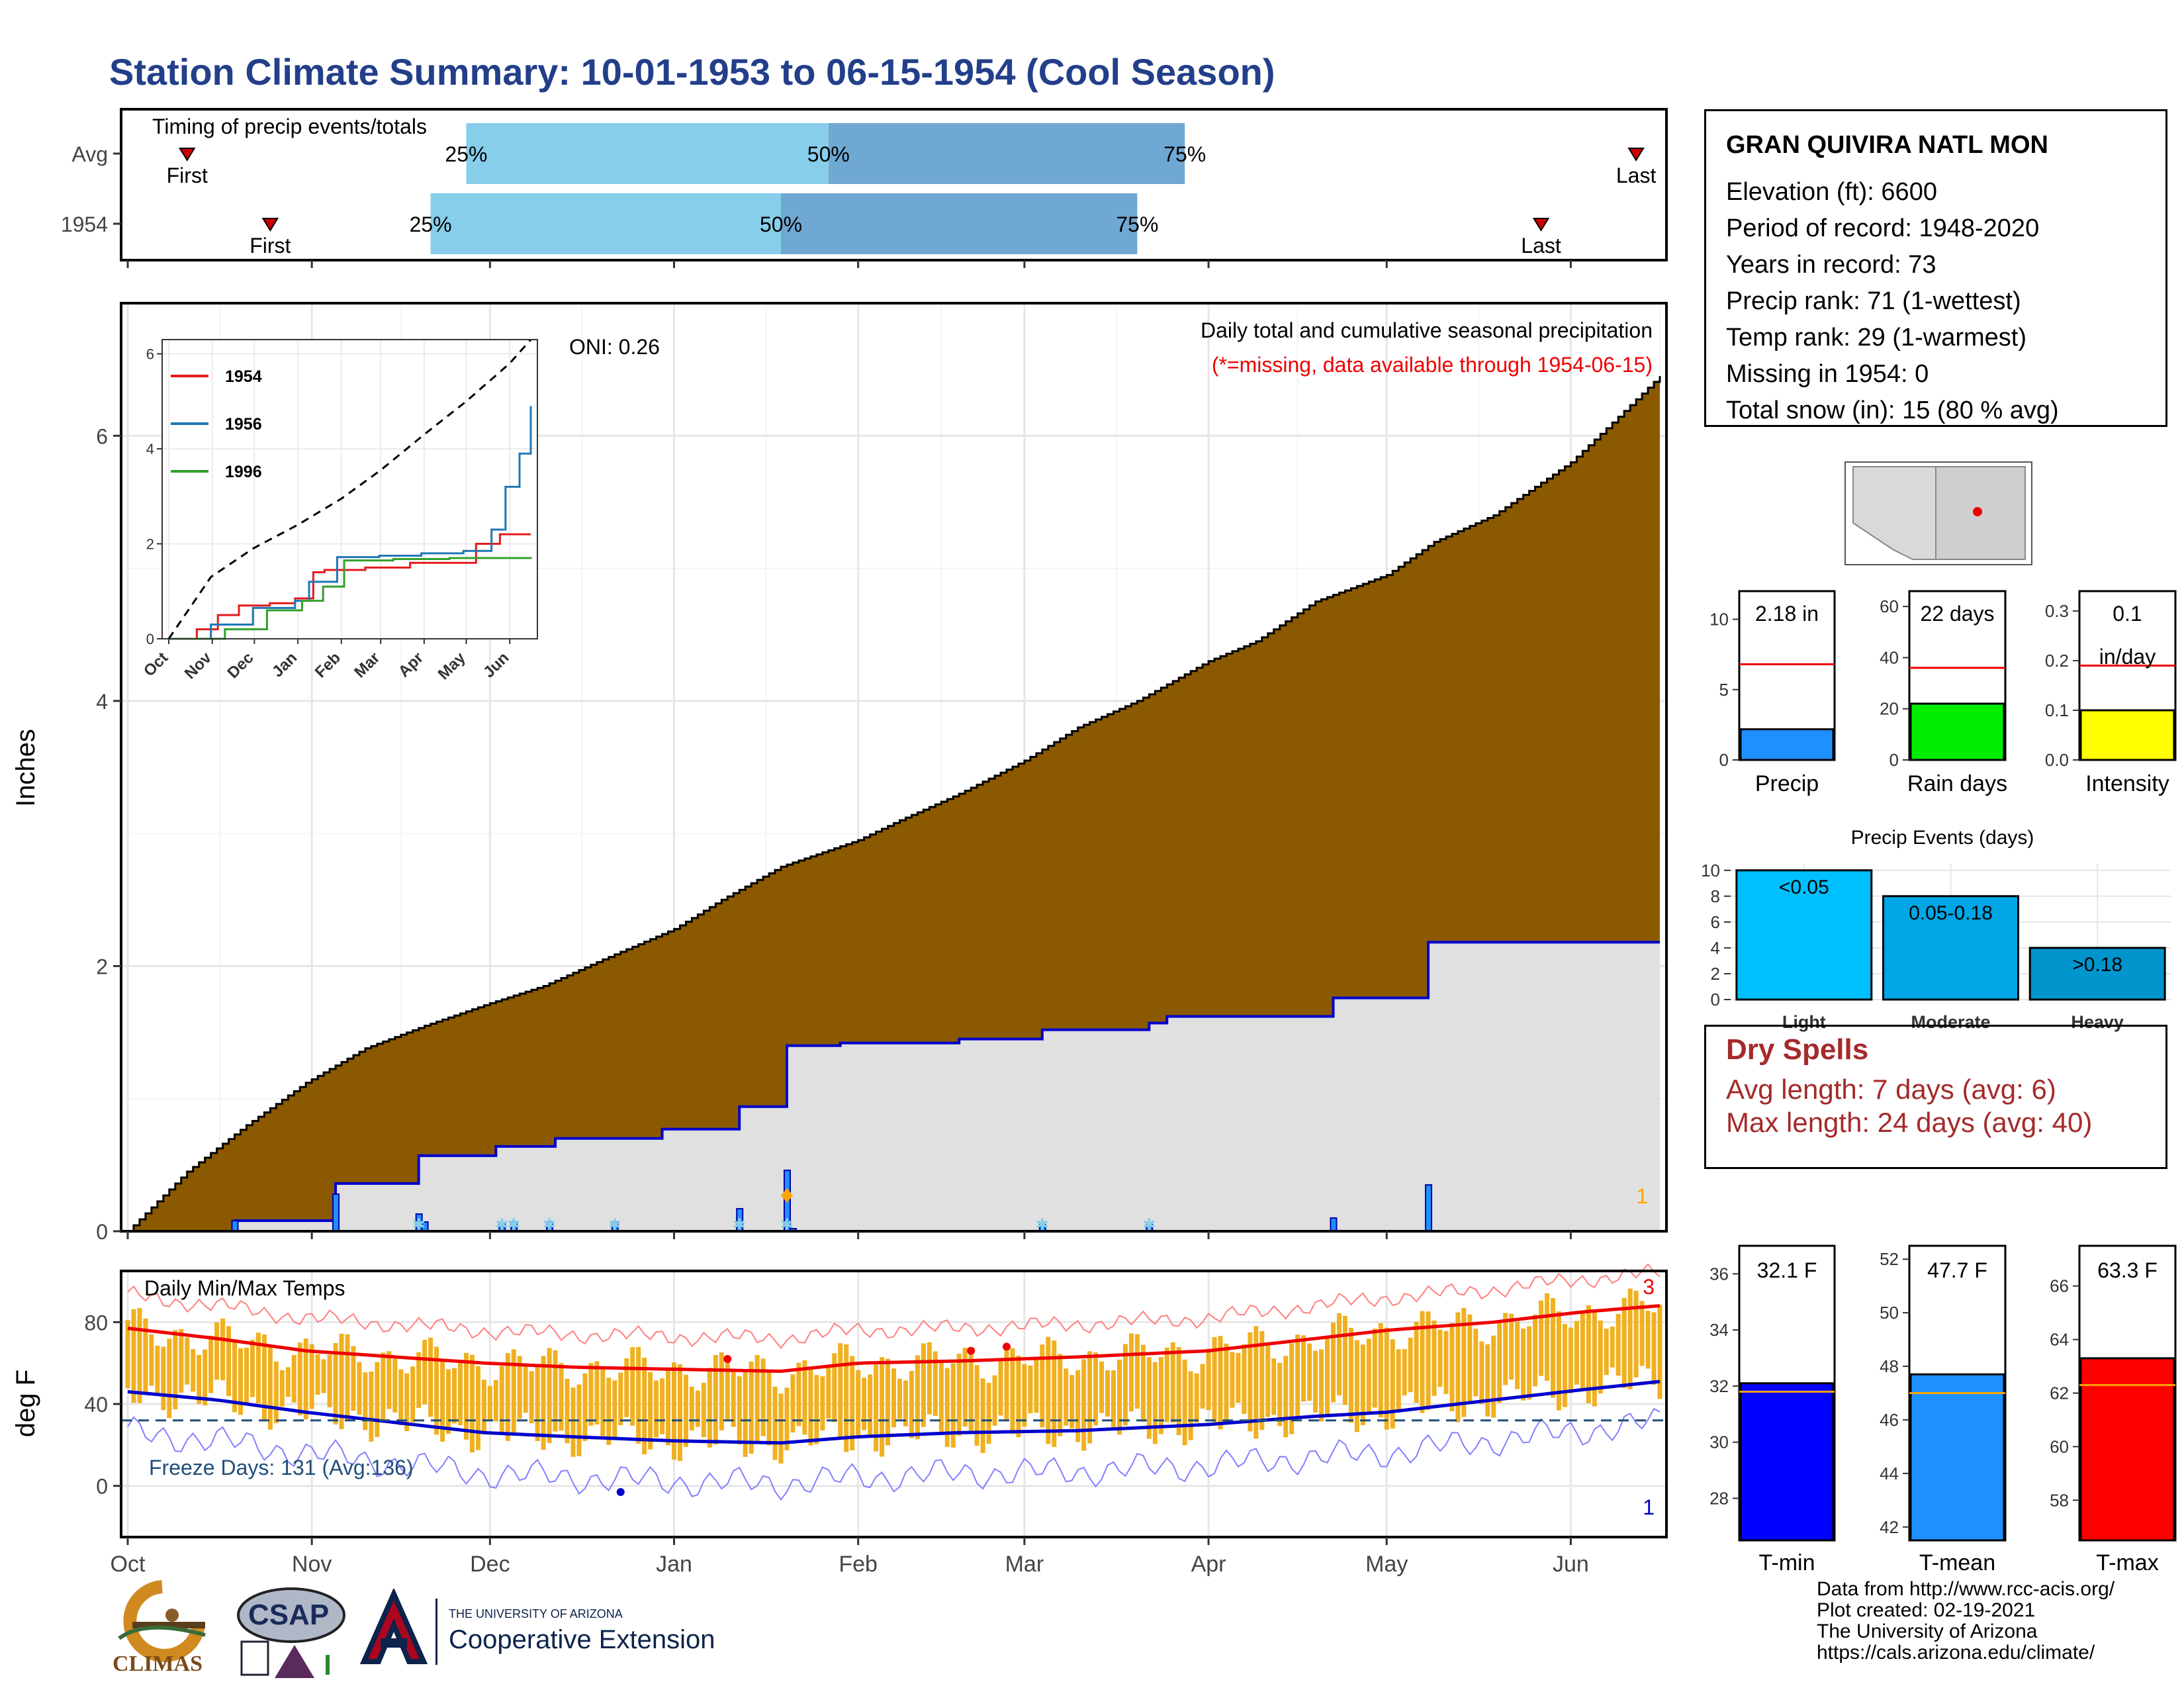 The width and height of the screenshot is (2184, 1688). What do you see at coordinates (2057, 611) in the screenshot?
I see `mini-y-tick-label: 0.3` at bounding box center [2057, 611].